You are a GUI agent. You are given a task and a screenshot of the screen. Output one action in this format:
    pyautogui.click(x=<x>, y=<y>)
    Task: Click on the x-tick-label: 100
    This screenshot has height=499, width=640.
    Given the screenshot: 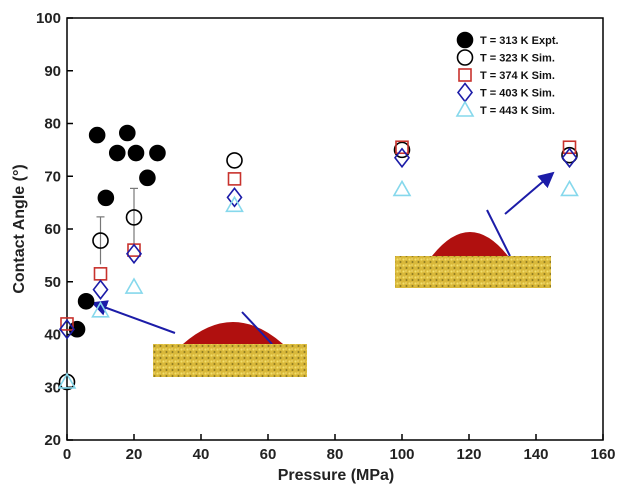 What is the action you would take?
    pyautogui.click(x=401, y=454)
    